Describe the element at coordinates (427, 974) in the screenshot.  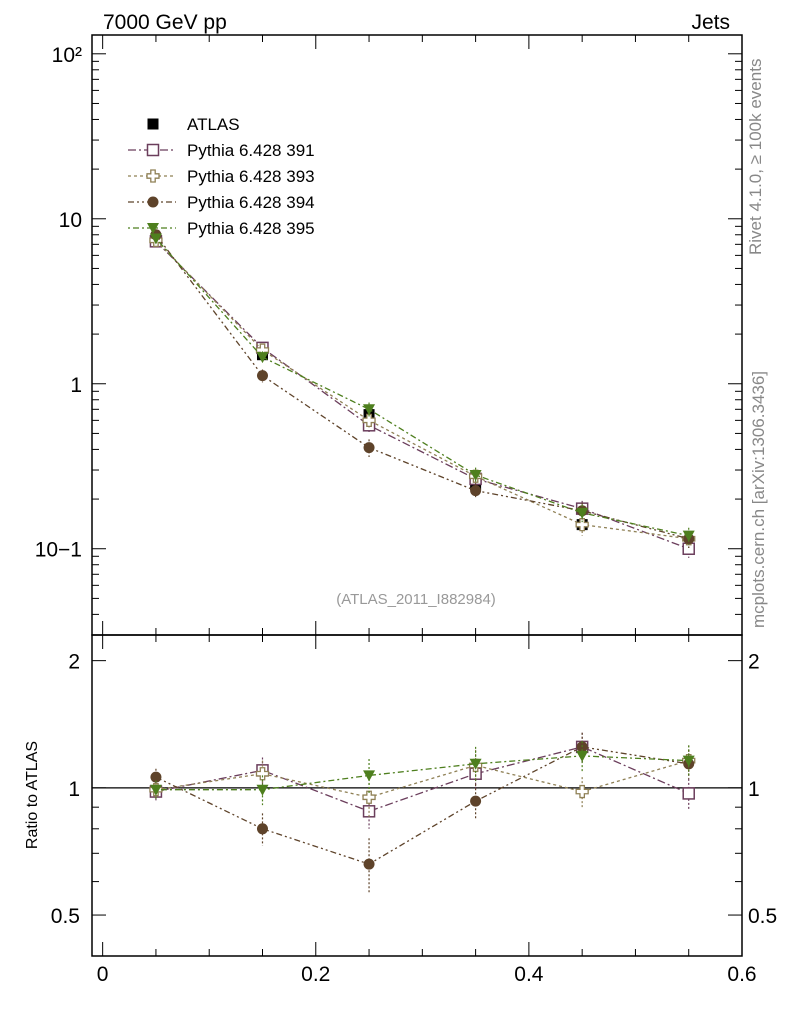
I see `xtick-labels: 0 0.2 0.4 0.6` at that location.